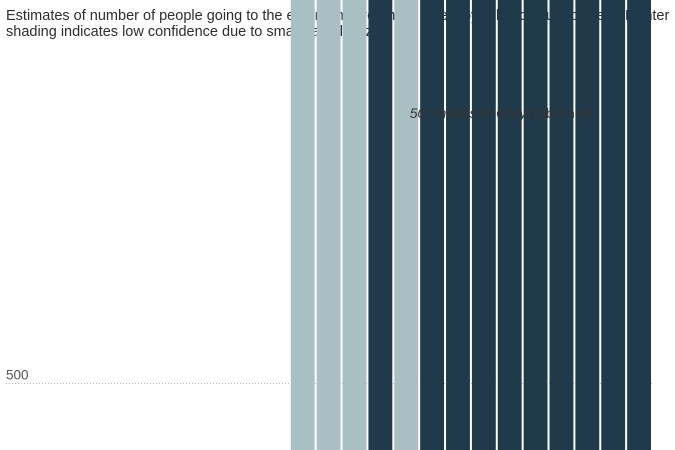  Describe the element at coordinates (469, 113) in the screenshot. I see `annotation-italic-text: 50 Shades of Grey` at that location.